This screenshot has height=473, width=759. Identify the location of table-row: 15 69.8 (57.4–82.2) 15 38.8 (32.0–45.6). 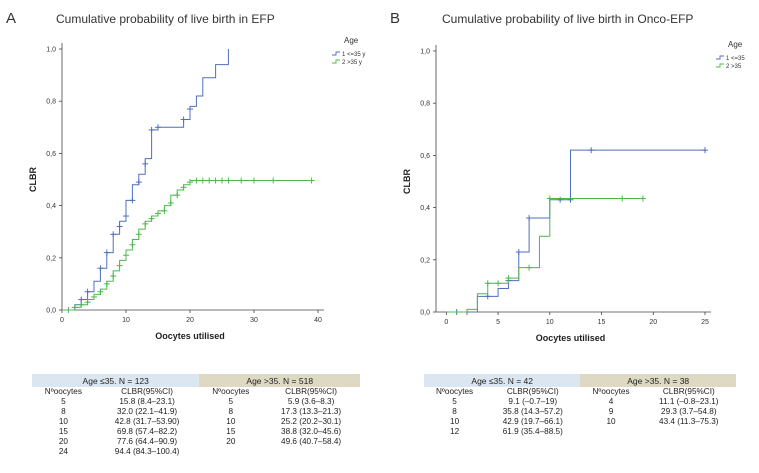
(196, 432).